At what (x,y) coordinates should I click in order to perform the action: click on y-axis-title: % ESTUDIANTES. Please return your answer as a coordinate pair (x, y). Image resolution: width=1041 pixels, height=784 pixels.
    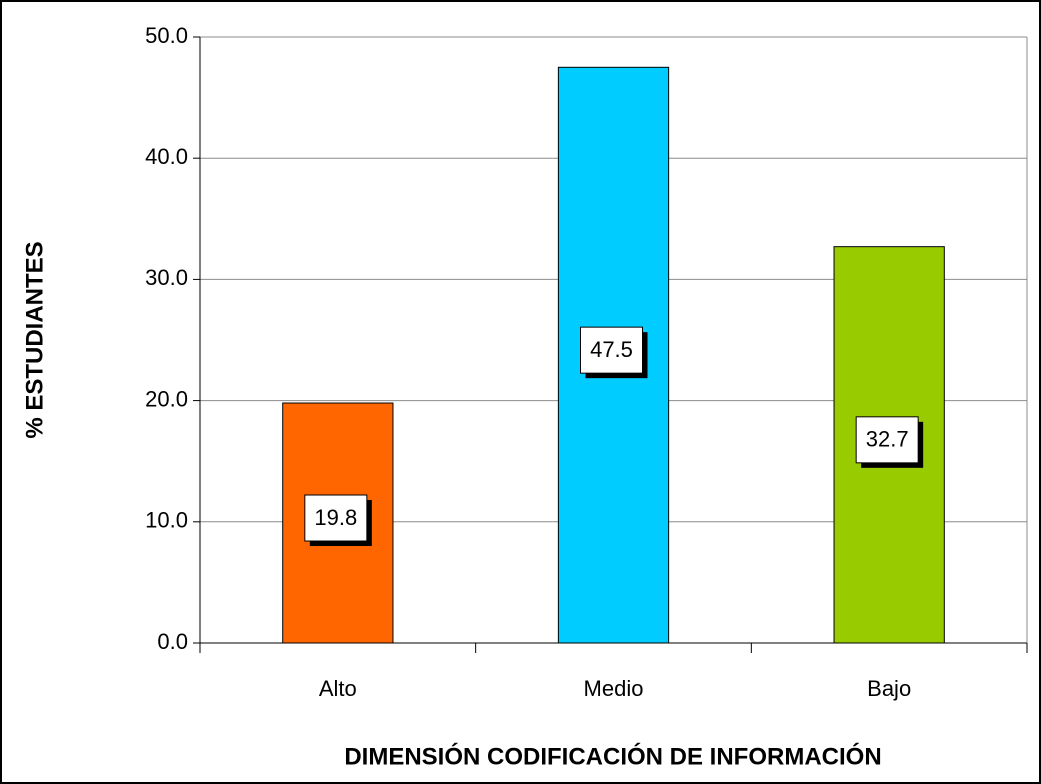
    Looking at the image, I should click on (34, 339).